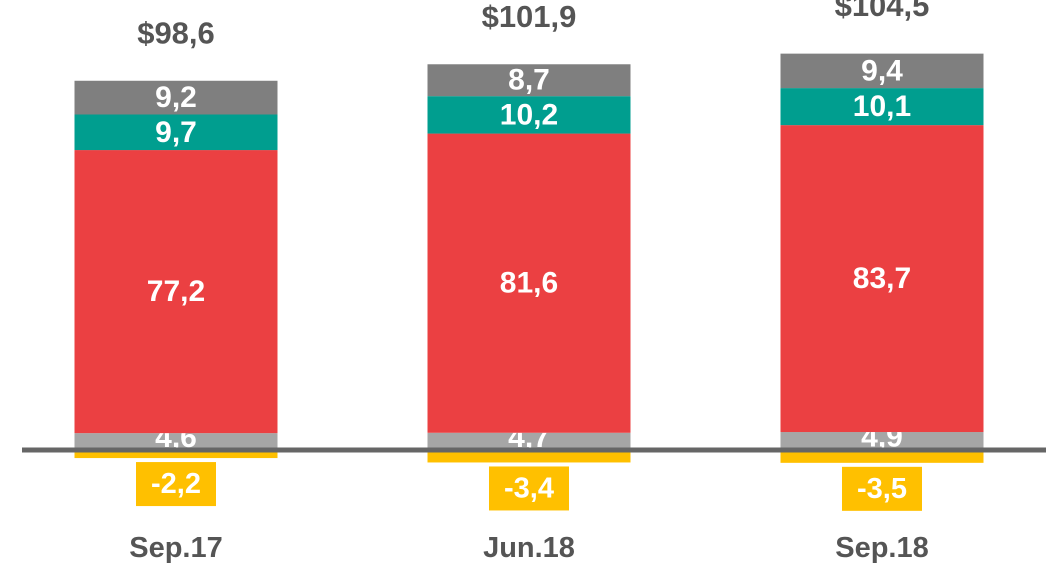 Image resolution: width=1054 pixels, height=570 pixels. I want to click on segment-label: -3,5, so click(882, 489).